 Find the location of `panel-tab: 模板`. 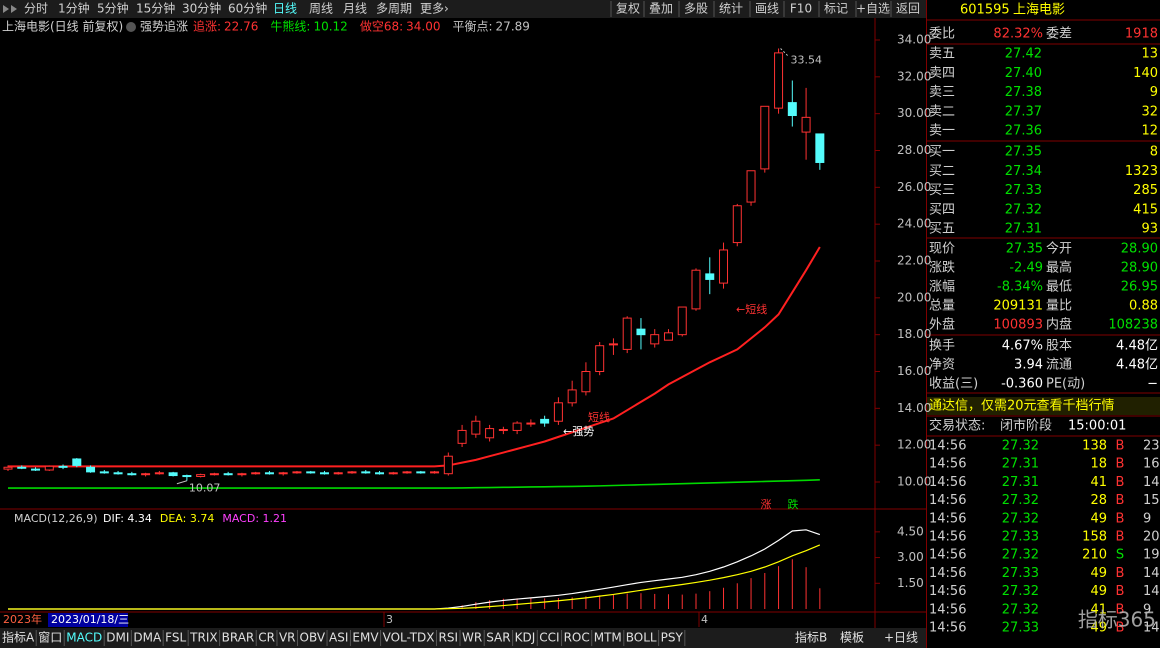

panel-tab: 模板 is located at coordinates (852, 638).